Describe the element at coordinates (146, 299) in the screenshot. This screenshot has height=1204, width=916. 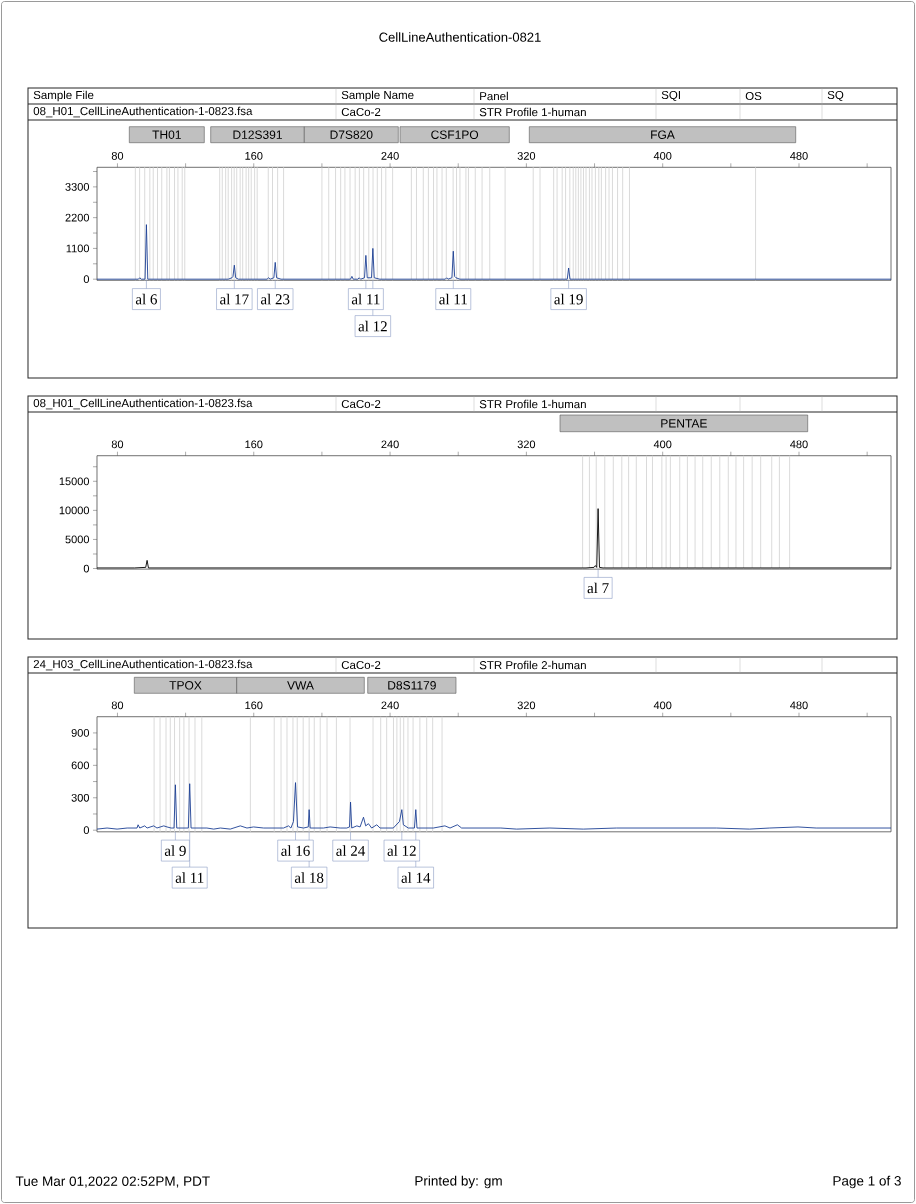
I see `annotation: al 6` at that location.